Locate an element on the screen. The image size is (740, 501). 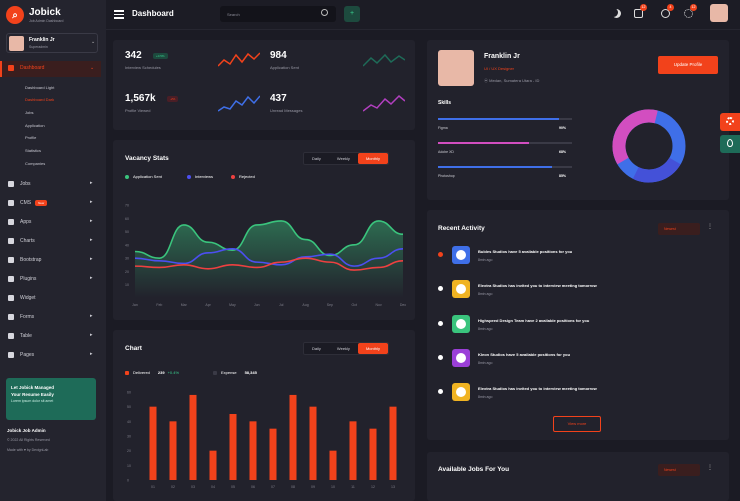
search-input: Search is located at coordinates (278, 14).